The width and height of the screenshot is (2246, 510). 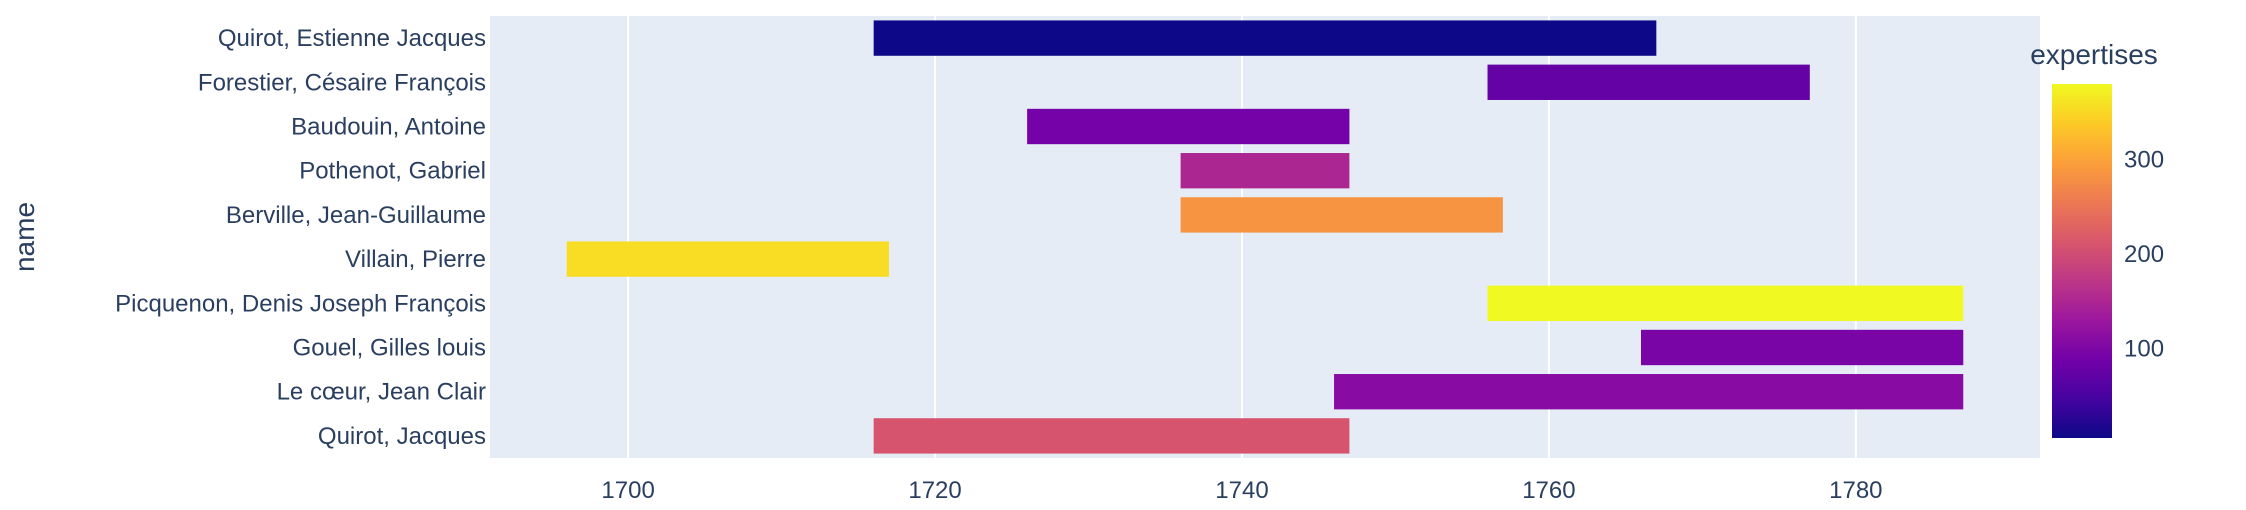 I want to click on colorbar-tick-label: 200, so click(x=2144, y=254).